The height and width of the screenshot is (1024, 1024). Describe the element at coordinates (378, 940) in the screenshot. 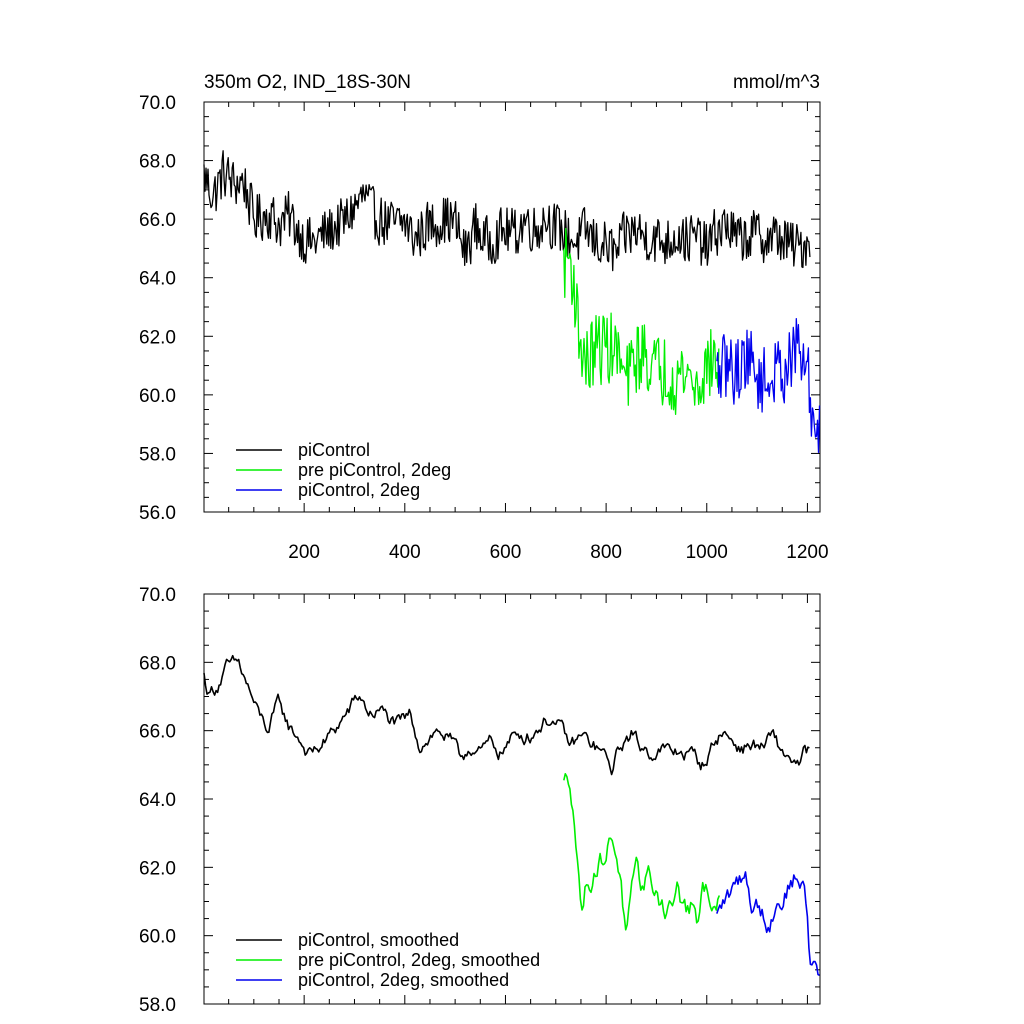

I see `legend-label: piControl, smoothed` at that location.